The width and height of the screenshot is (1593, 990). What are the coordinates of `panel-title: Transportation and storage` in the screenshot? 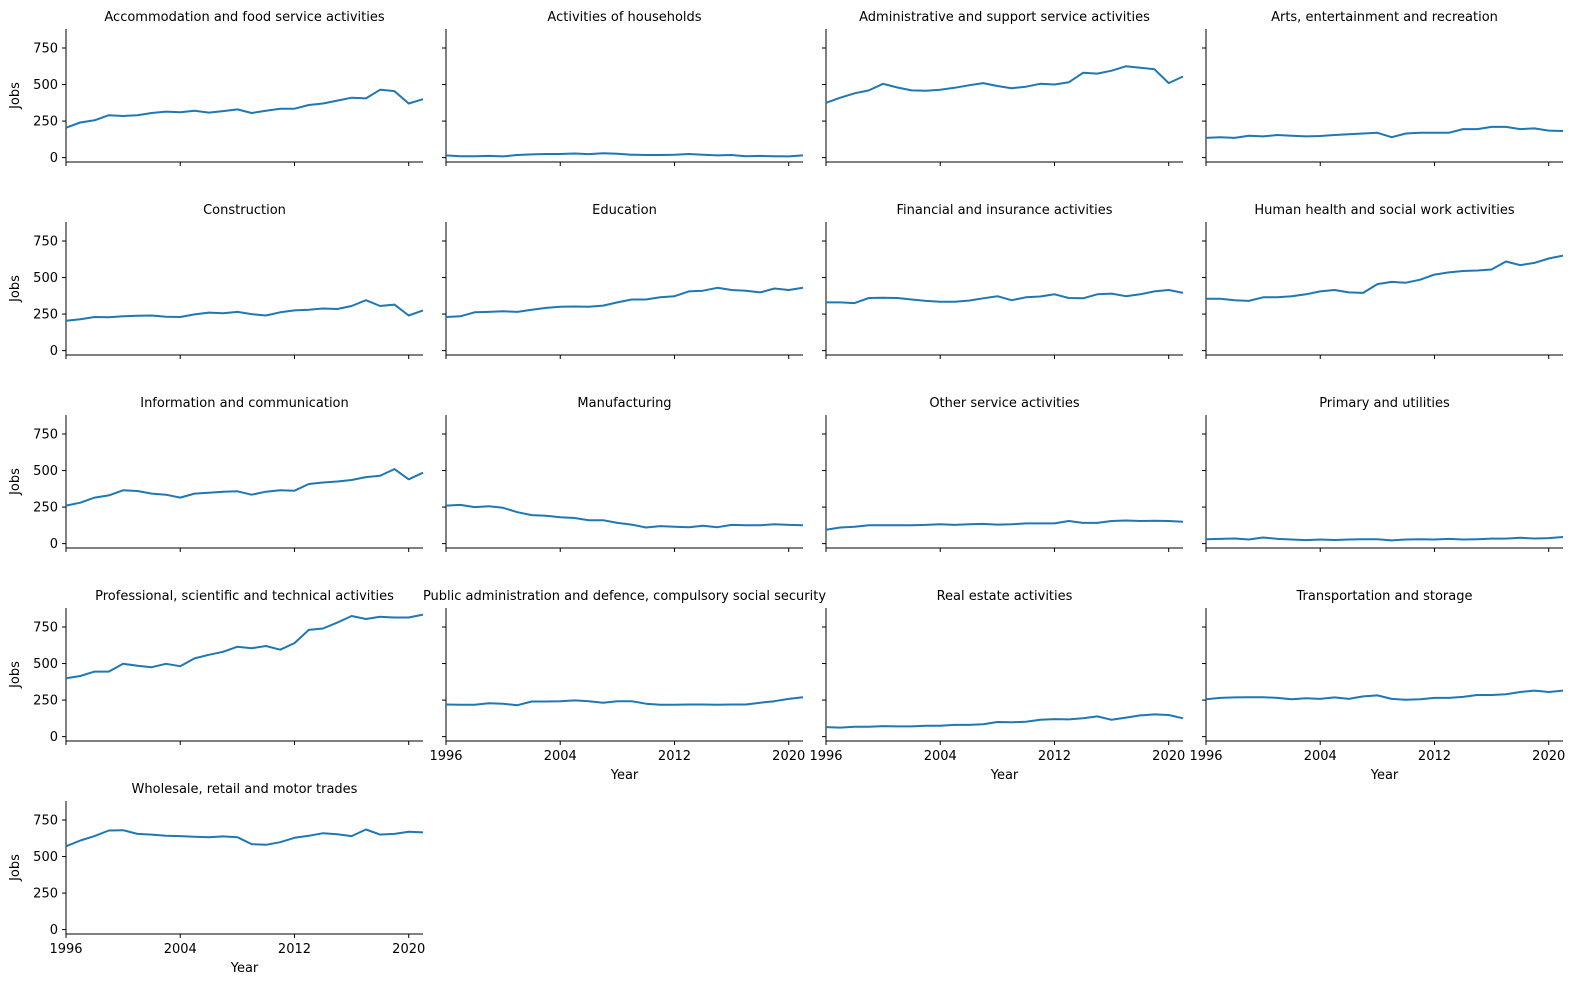 It's located at (1384, 596).